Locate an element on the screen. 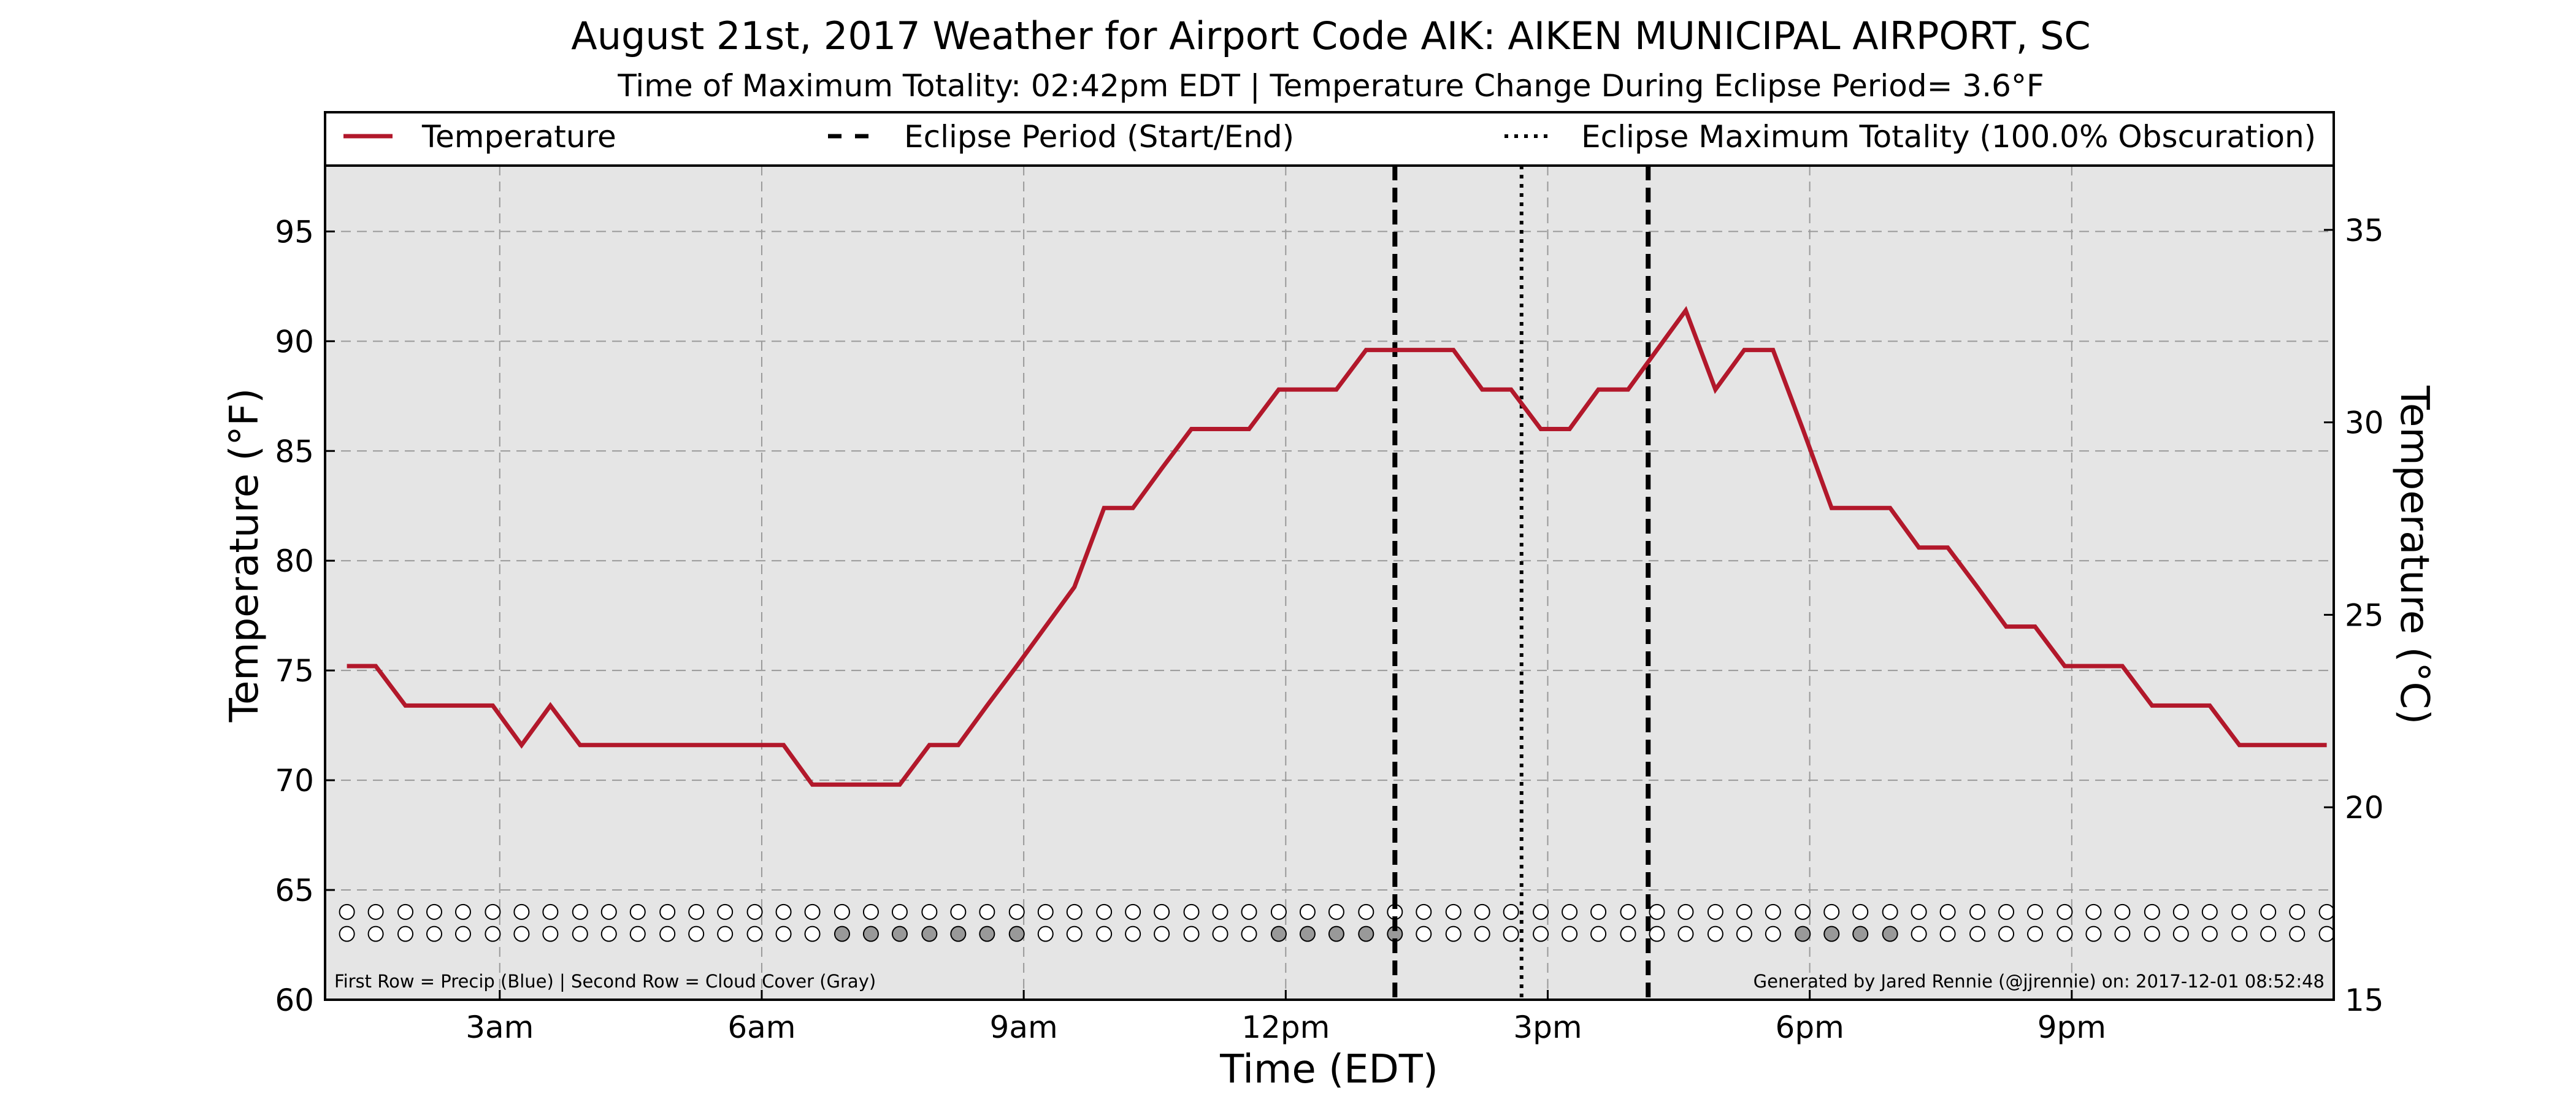 The image size is (2576, 1104). y-axis-left-label: Temperature (°F) is located at coordinates (244, 555).